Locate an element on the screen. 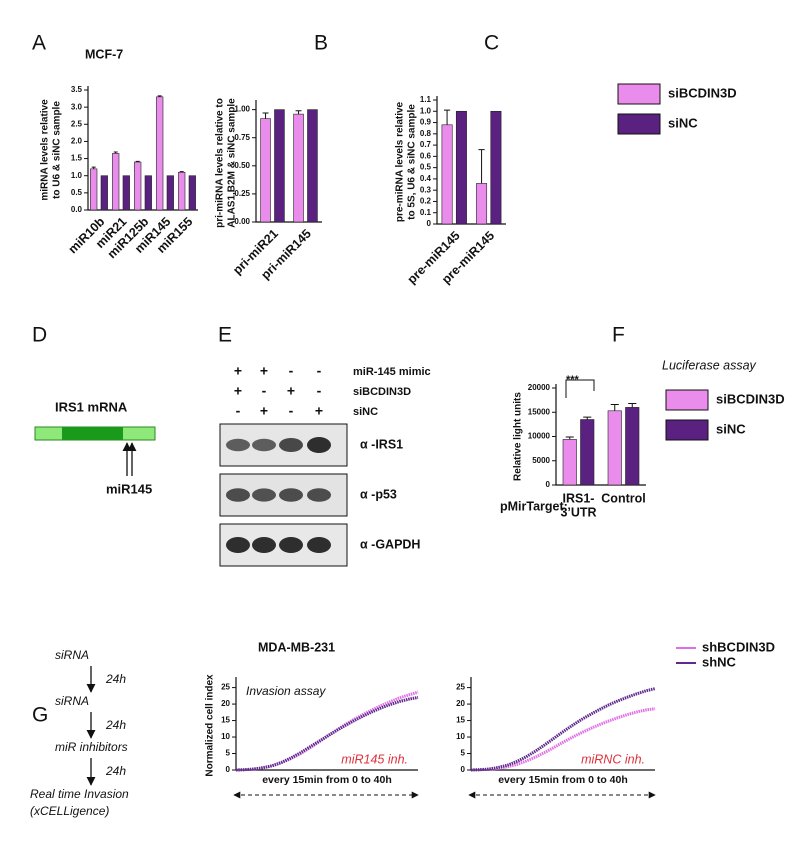 This screenshot has height=845, width=800. row-label: siBCDIN3D is located at coordinates (382, 392).